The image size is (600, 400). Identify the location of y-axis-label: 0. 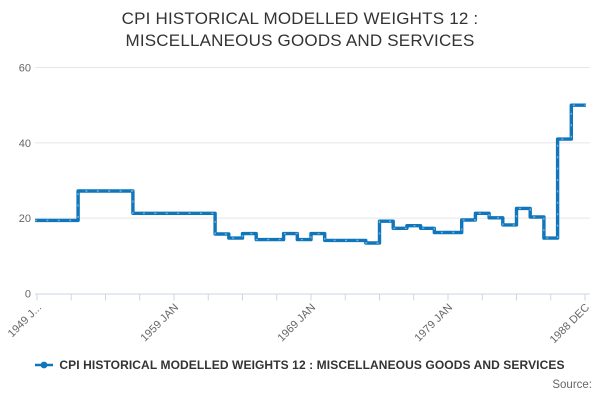
(28, 295).